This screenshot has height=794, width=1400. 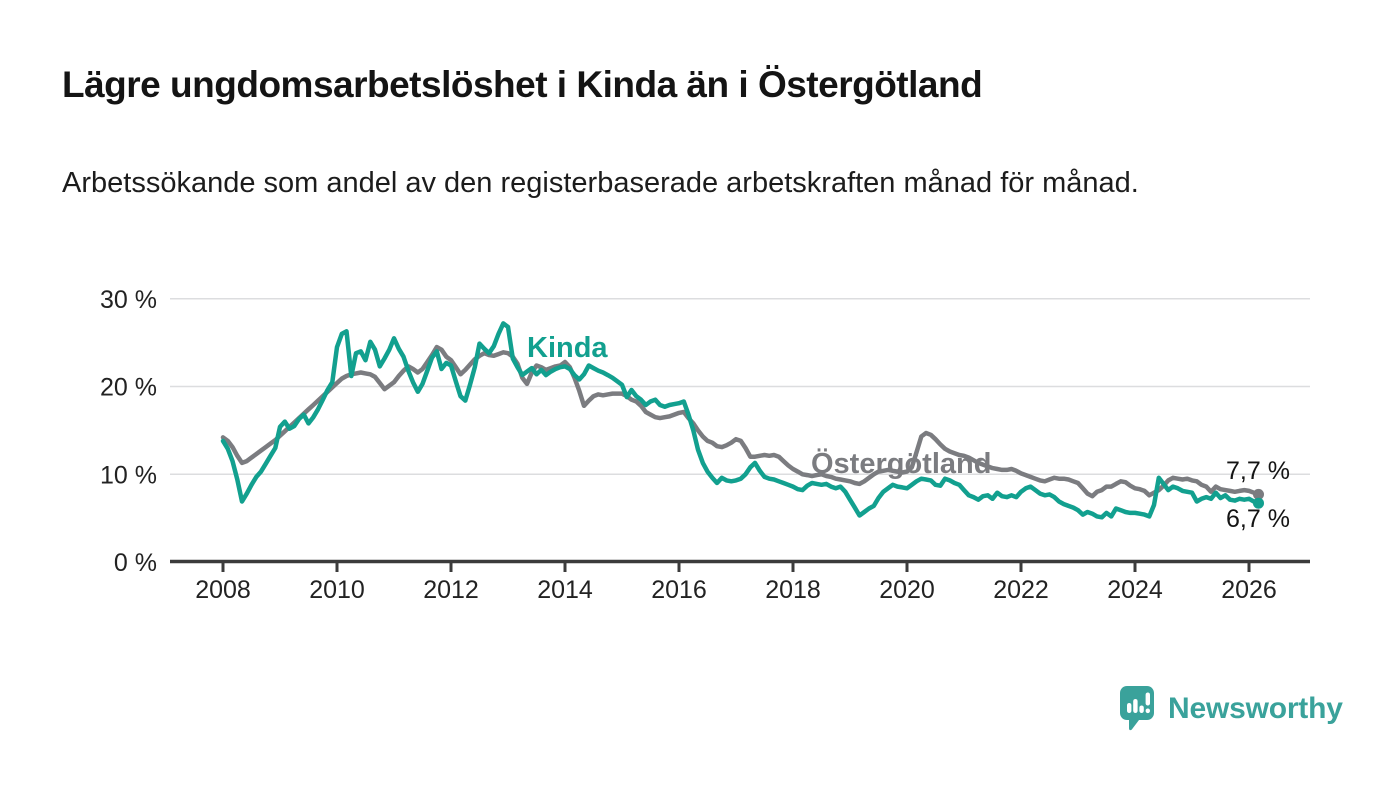 What do you see at coordinates (1255, 708) in the screenshot?
I see `newsworthy-logo-text: Newsworthy` at bounding box center [1255, 708].